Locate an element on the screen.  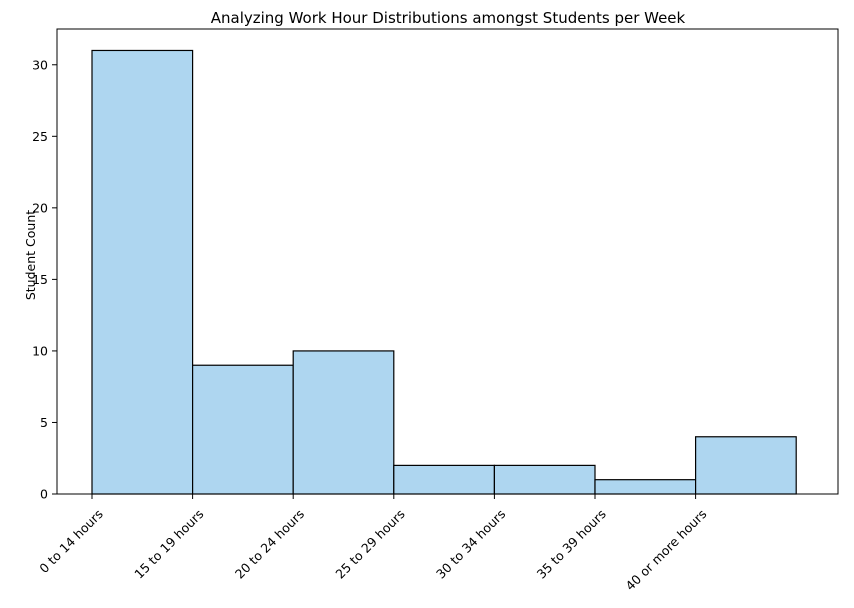
y-axis: 0 5 10 15 20 25 30 is located at coordinates (44, 279).